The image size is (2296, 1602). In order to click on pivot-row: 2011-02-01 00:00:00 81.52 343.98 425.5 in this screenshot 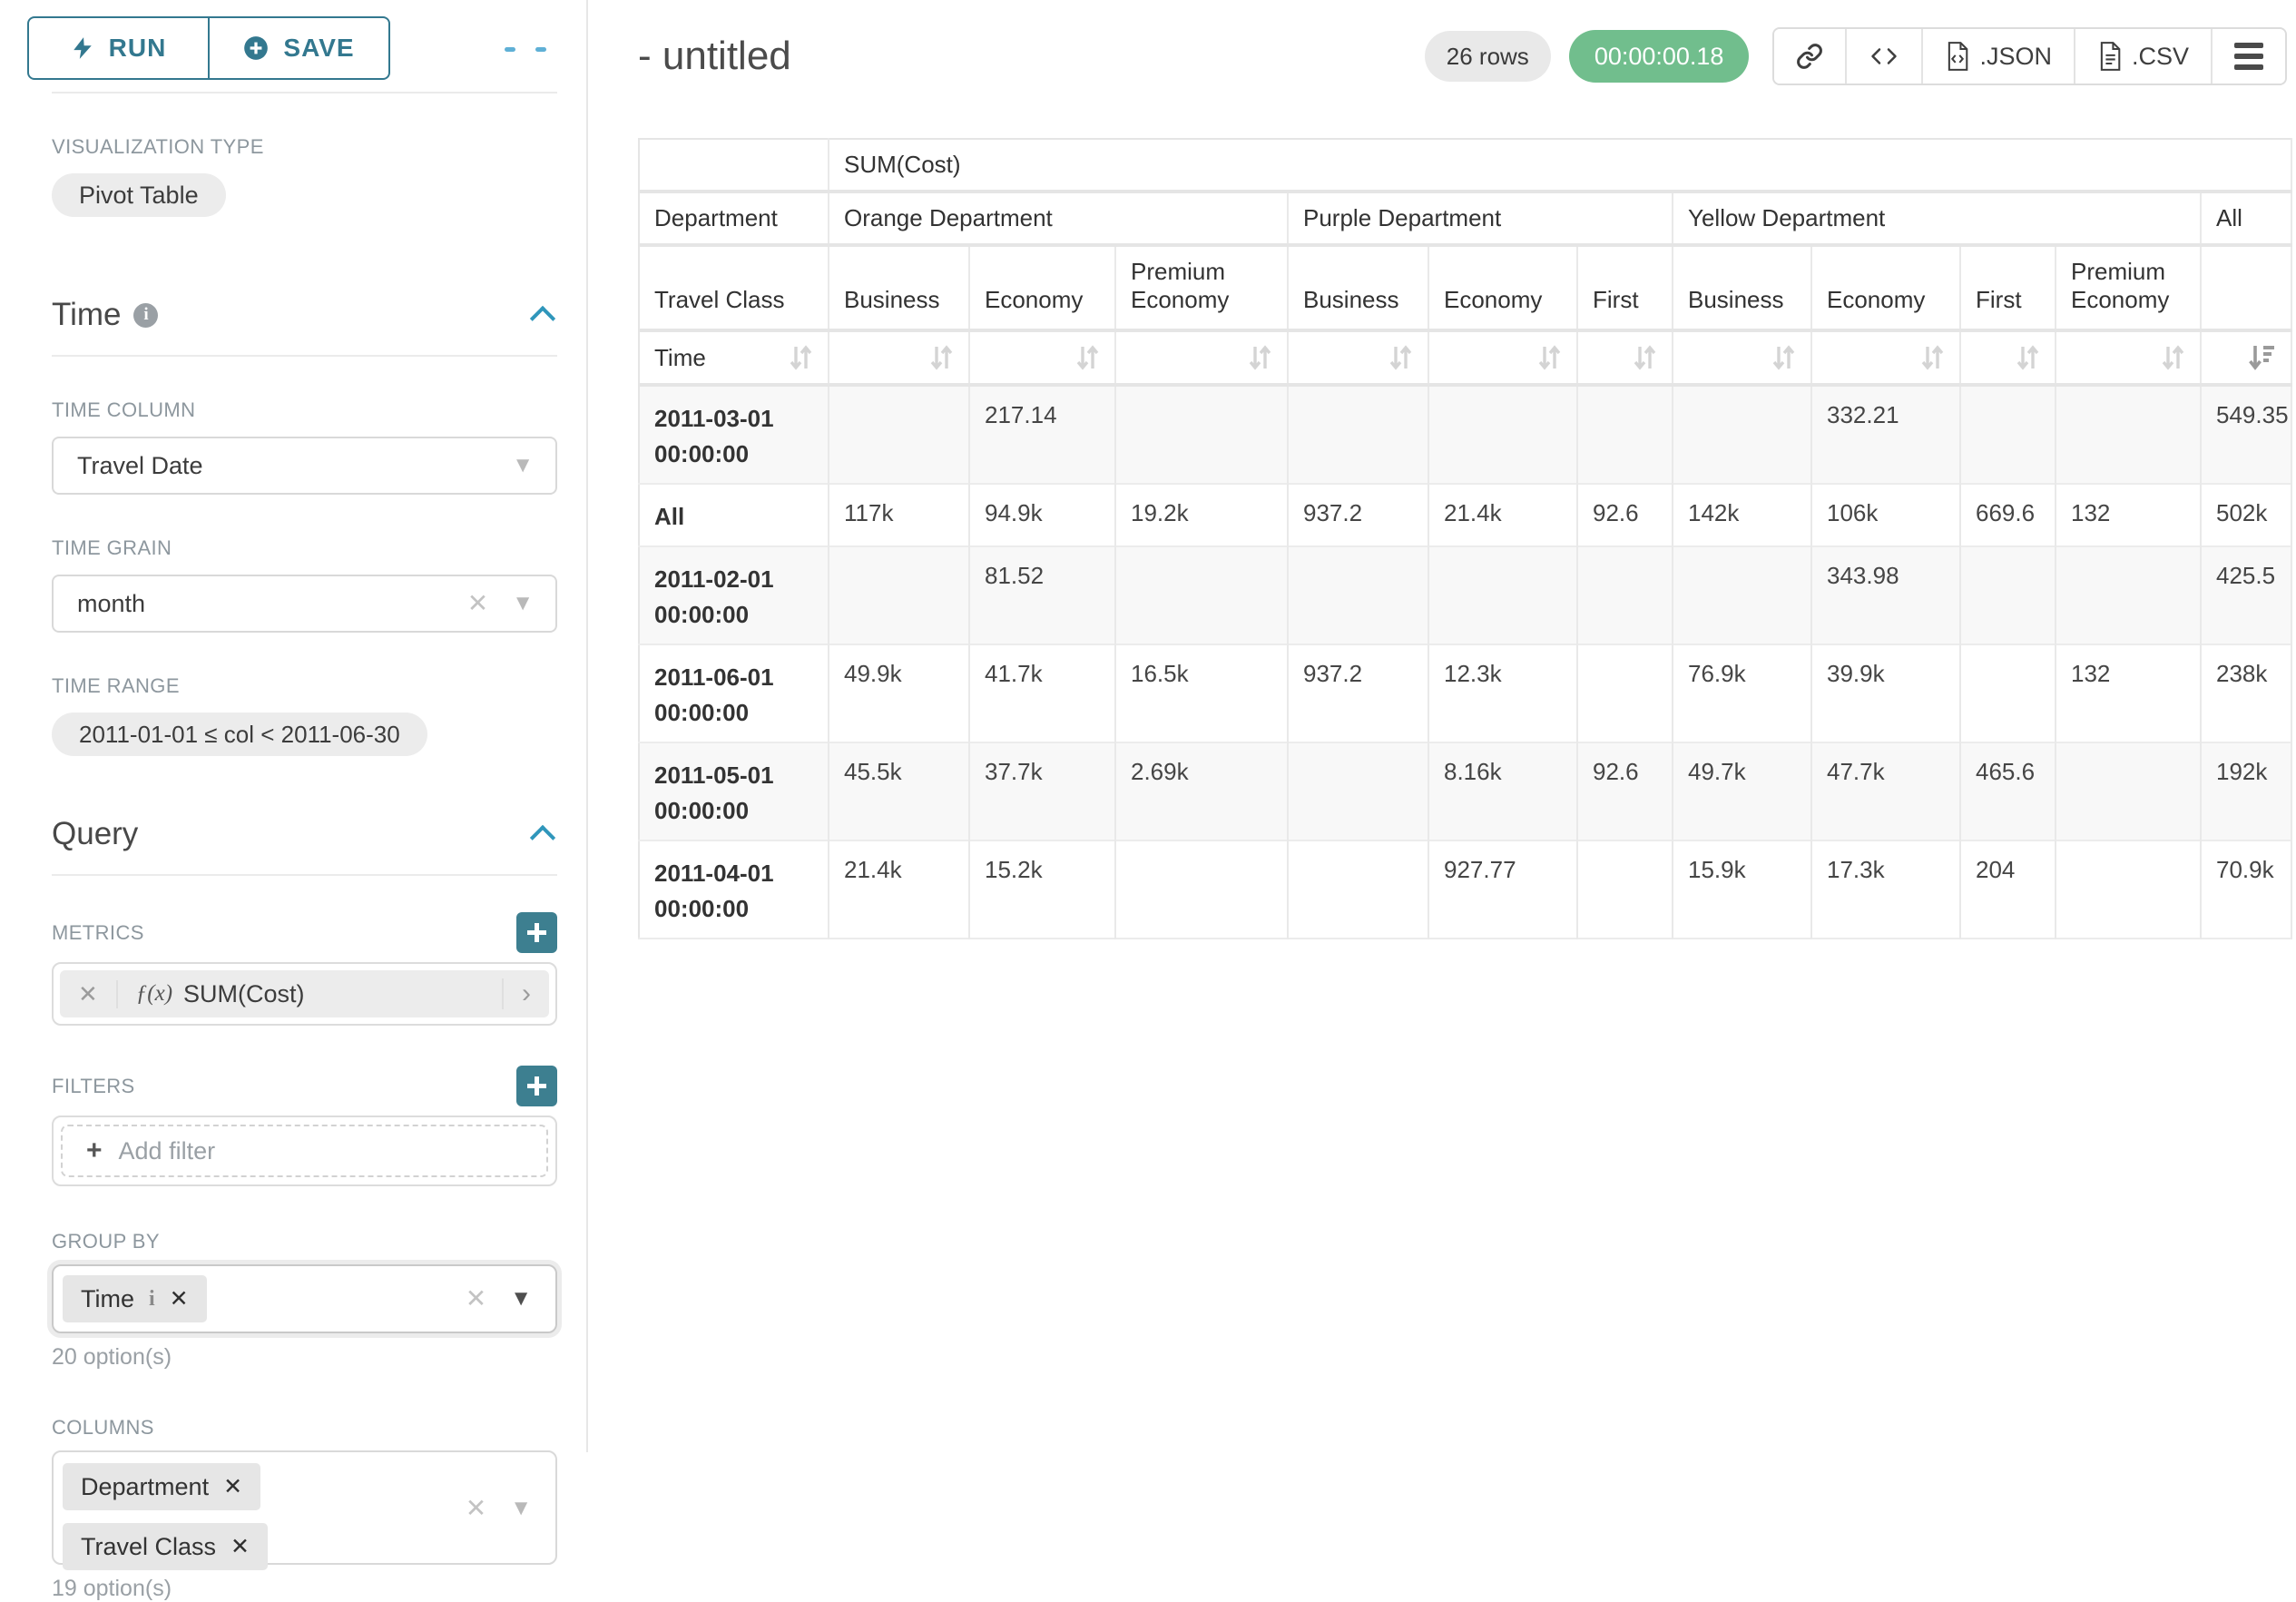, I will do `click(1466, 595)`.